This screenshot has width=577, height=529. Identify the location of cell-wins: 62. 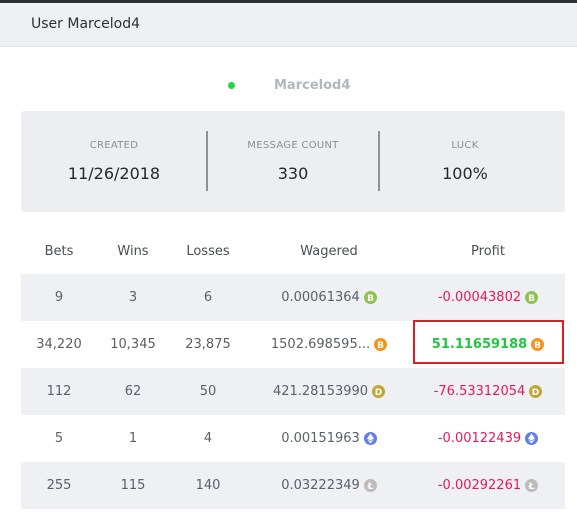
(133, 391).